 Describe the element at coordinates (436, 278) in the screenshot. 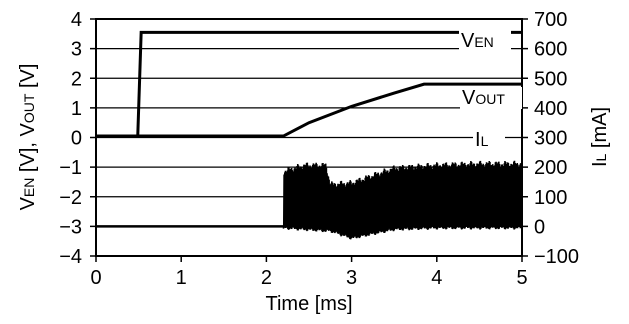

I see `x-tick-label: 4` at that location.